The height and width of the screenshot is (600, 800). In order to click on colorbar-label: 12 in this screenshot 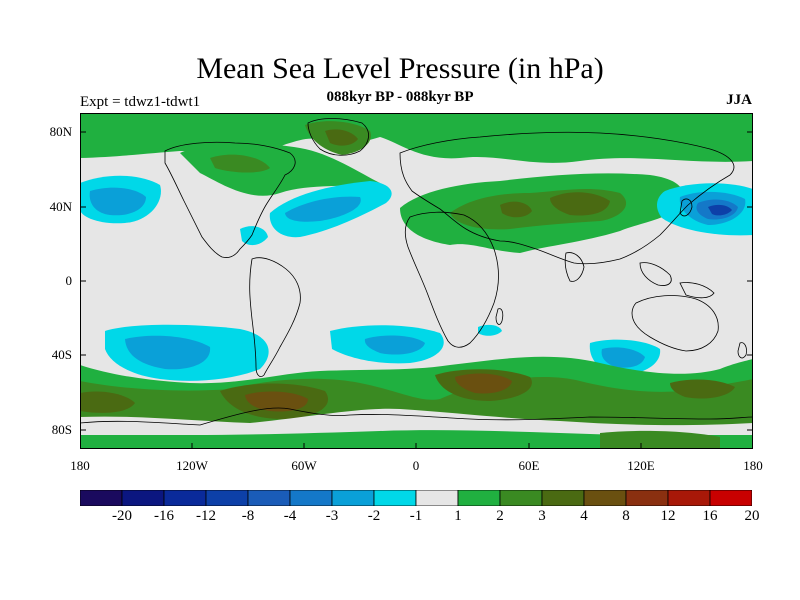, I will do `click(668, 516)`.